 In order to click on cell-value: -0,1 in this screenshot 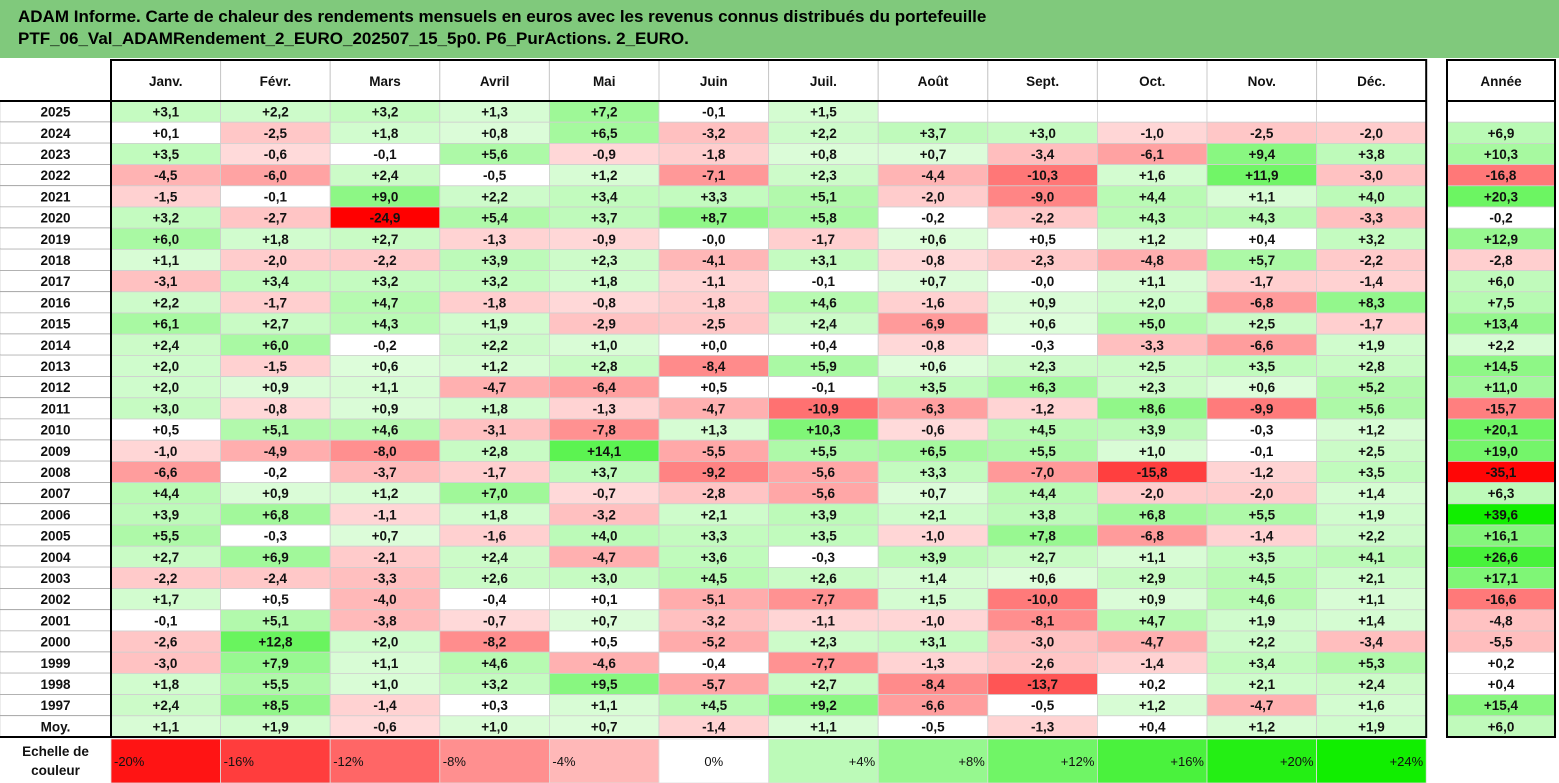, I will do `click(714, 112)`.